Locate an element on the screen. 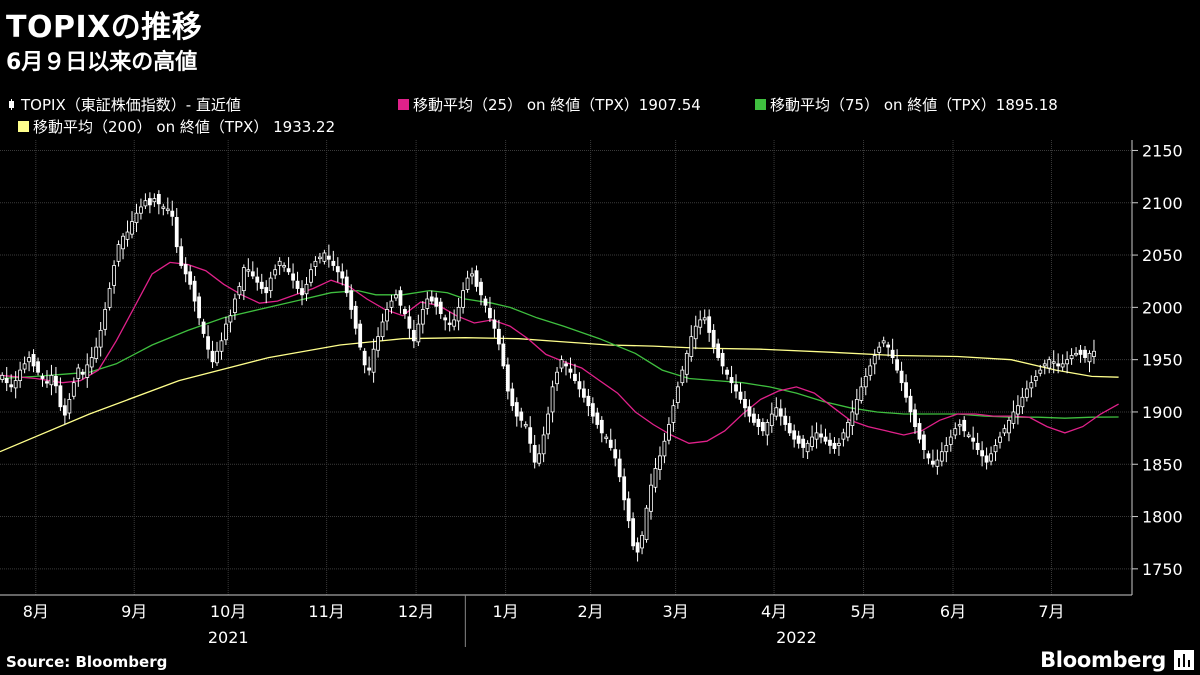  legend-label: 移動平均（200） on 終値（TPX） 1933.22 is located at coordinates (184, 127).